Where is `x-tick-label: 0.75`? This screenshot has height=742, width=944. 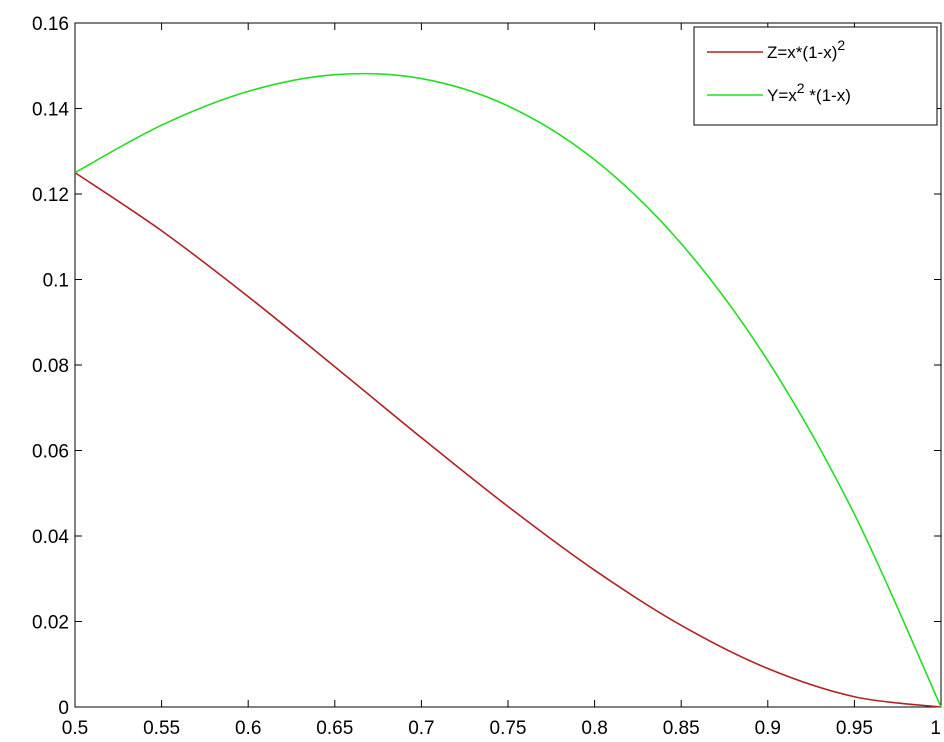
x-tick-label: 0.75 is located at coordinates (508, 728).